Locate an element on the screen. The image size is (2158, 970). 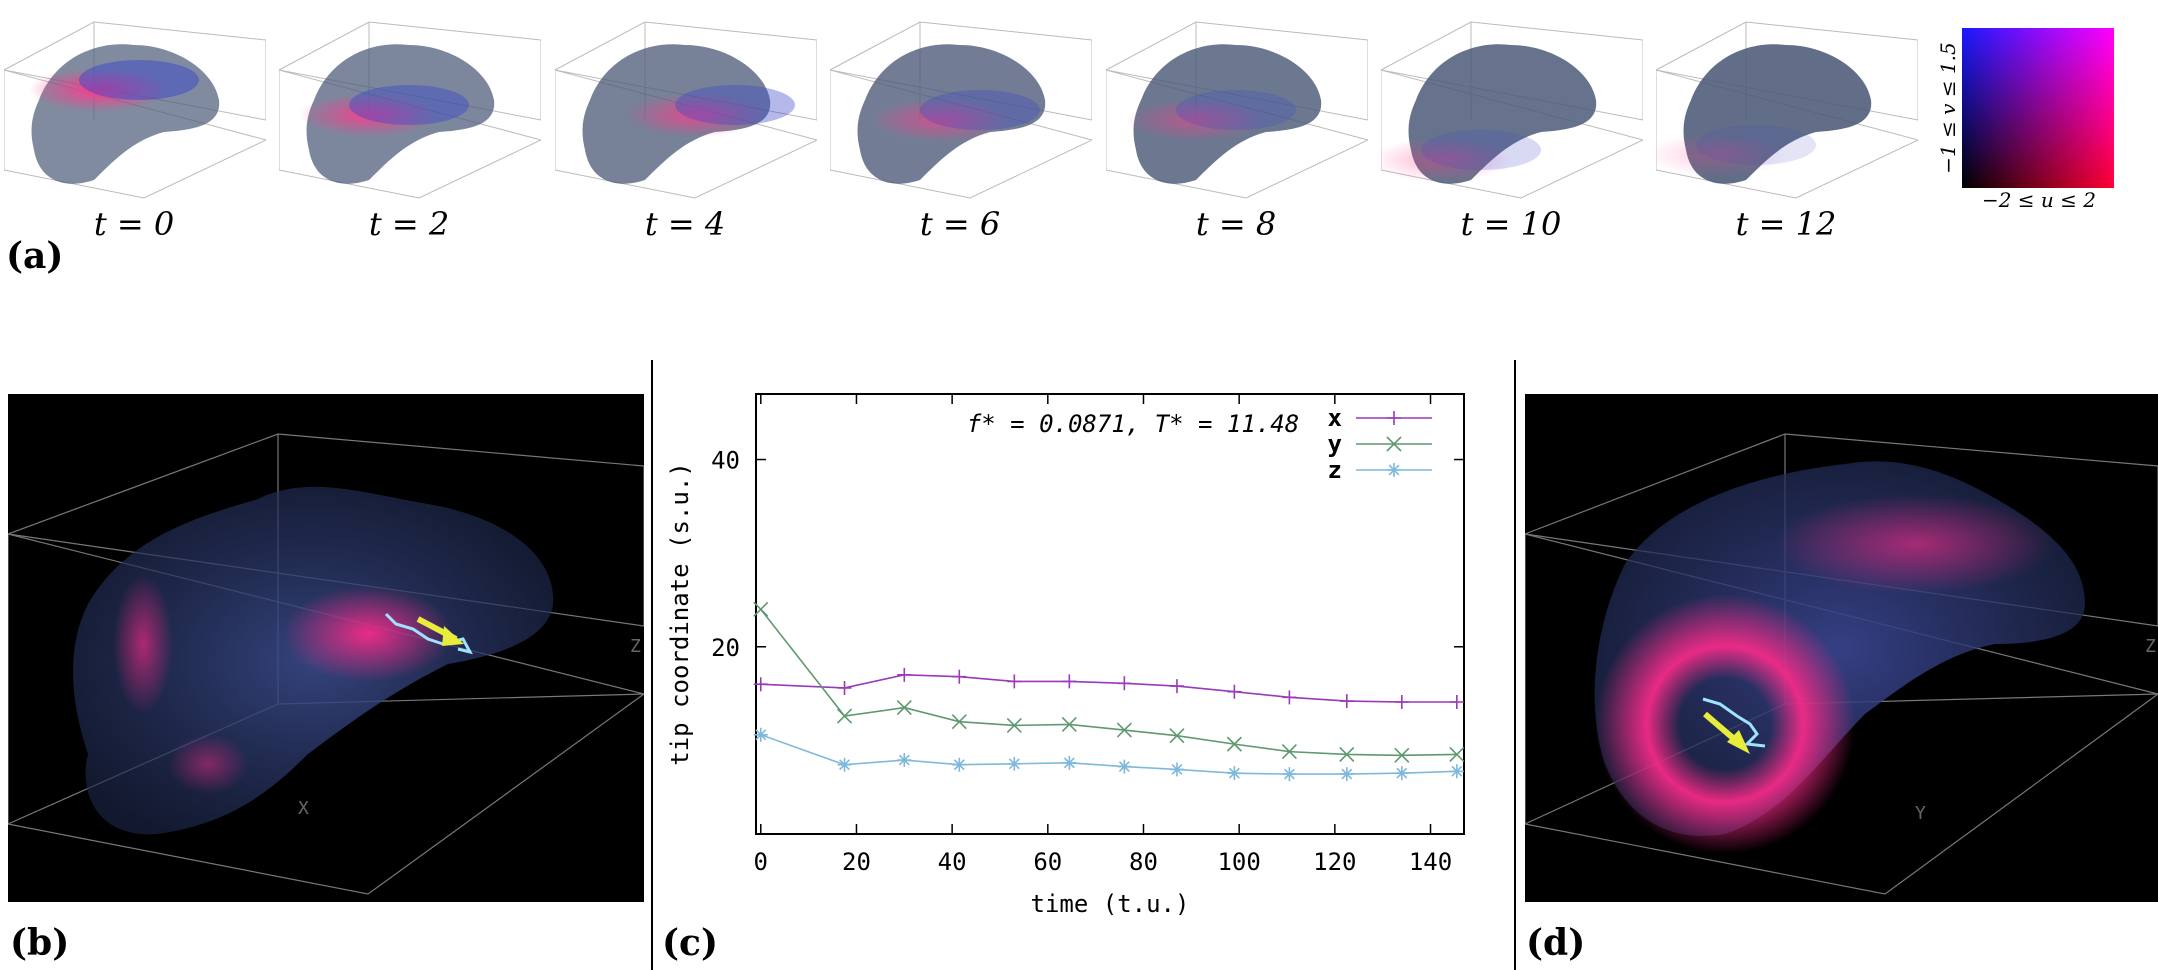
y-axis-label: tip coordinate (s.u.) is located at coordinates (680, 613).